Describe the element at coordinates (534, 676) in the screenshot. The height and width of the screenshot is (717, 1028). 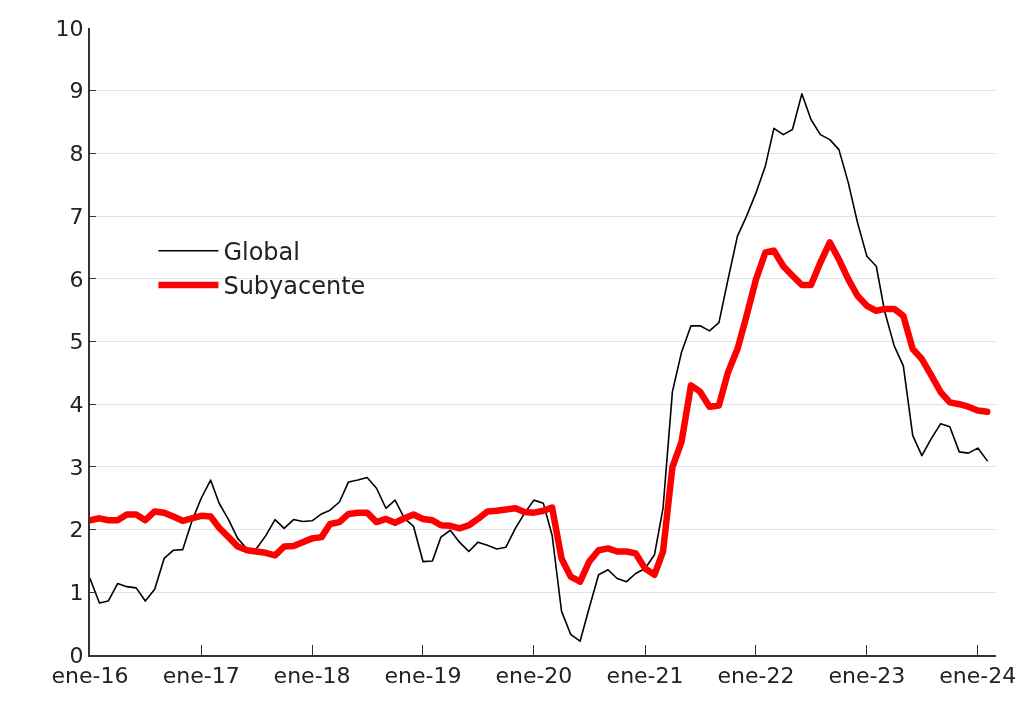
I see `x-tick-label: ene-20` at that location.